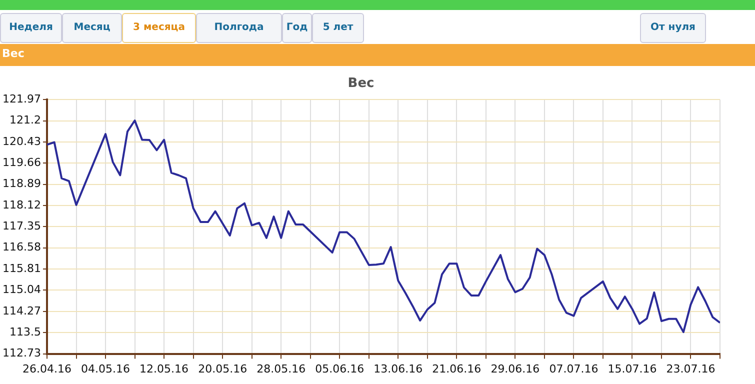 This screenshot has height=384, width=755. What do you see at coordinates (398, 369) in the screenshot?
I see `x-tick-label: 13.06.16` at bounding box center [398, 369].